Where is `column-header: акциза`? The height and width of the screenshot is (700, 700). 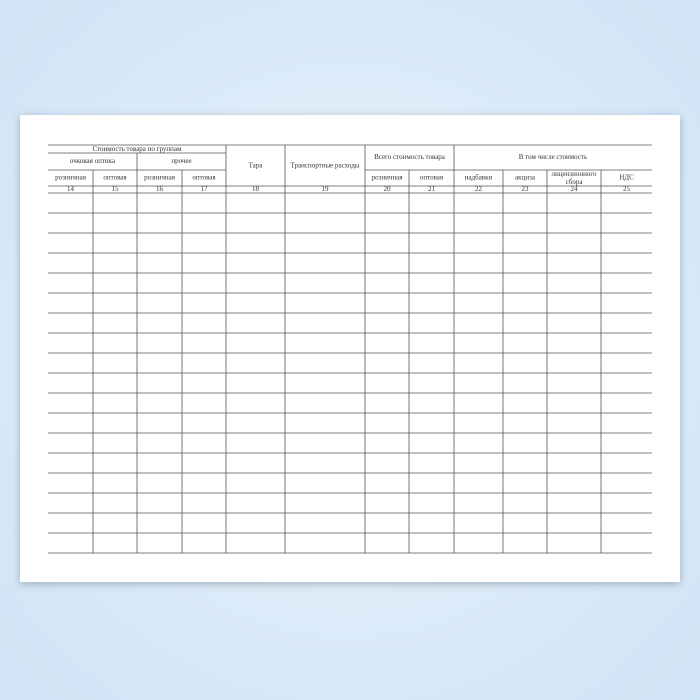 column-header: акциза is located at coordinates (525, 178).